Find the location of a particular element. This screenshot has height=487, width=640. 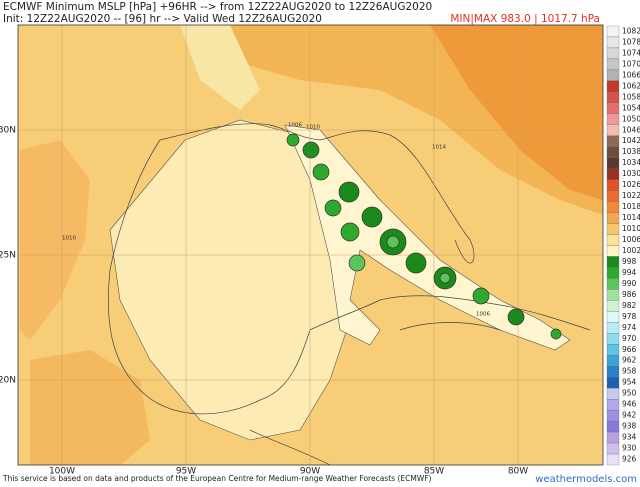

colorbar-label: 942 is located at coordinates (629, 415).